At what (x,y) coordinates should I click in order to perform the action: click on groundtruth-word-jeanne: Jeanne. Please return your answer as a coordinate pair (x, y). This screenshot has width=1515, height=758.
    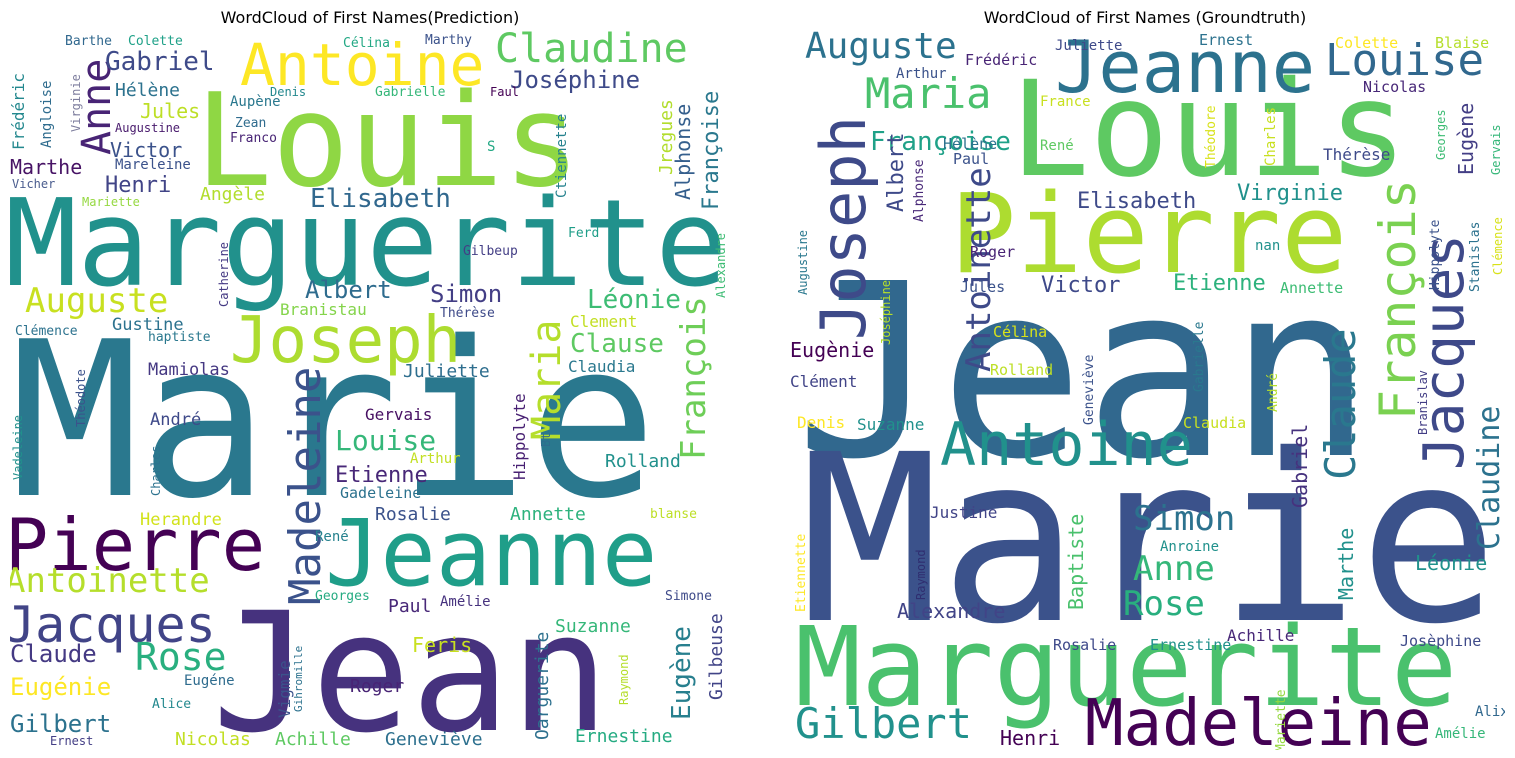
    Looking at the image, I should click on (1185, 69).